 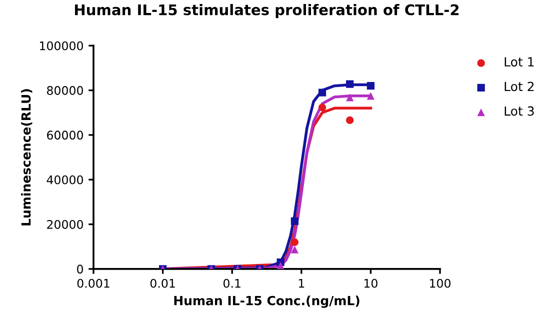 I want to click on x-tick-label: 1, so click(x=301, y=283).